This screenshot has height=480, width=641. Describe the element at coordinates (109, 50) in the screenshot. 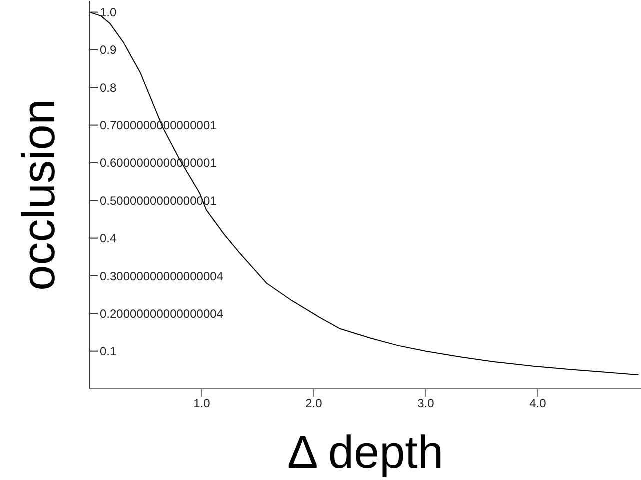

I see `y-tick-label: 0.9` at that location.